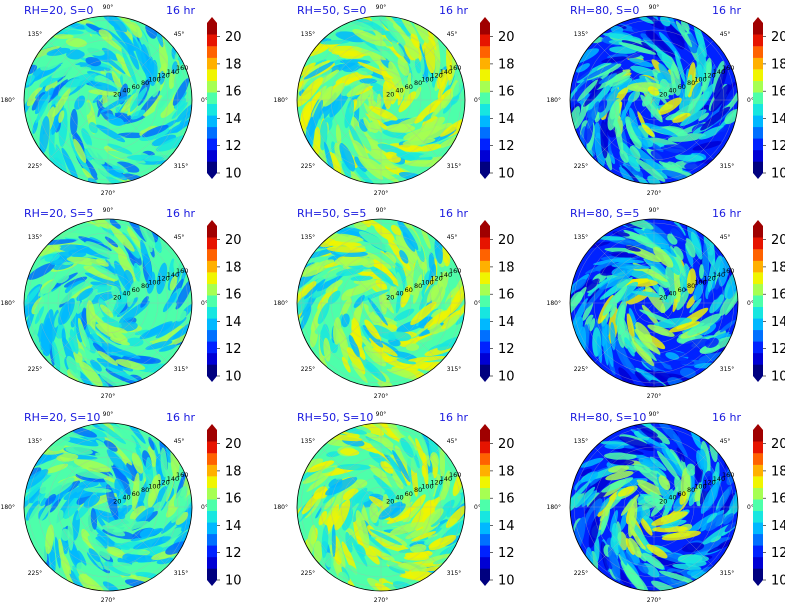 The width and height of the screenshot is (785, 612). What do you see at coordinates (308, 369) in the screenshot?
I see `angle-label: 225°` at bounding box center [308, 369].